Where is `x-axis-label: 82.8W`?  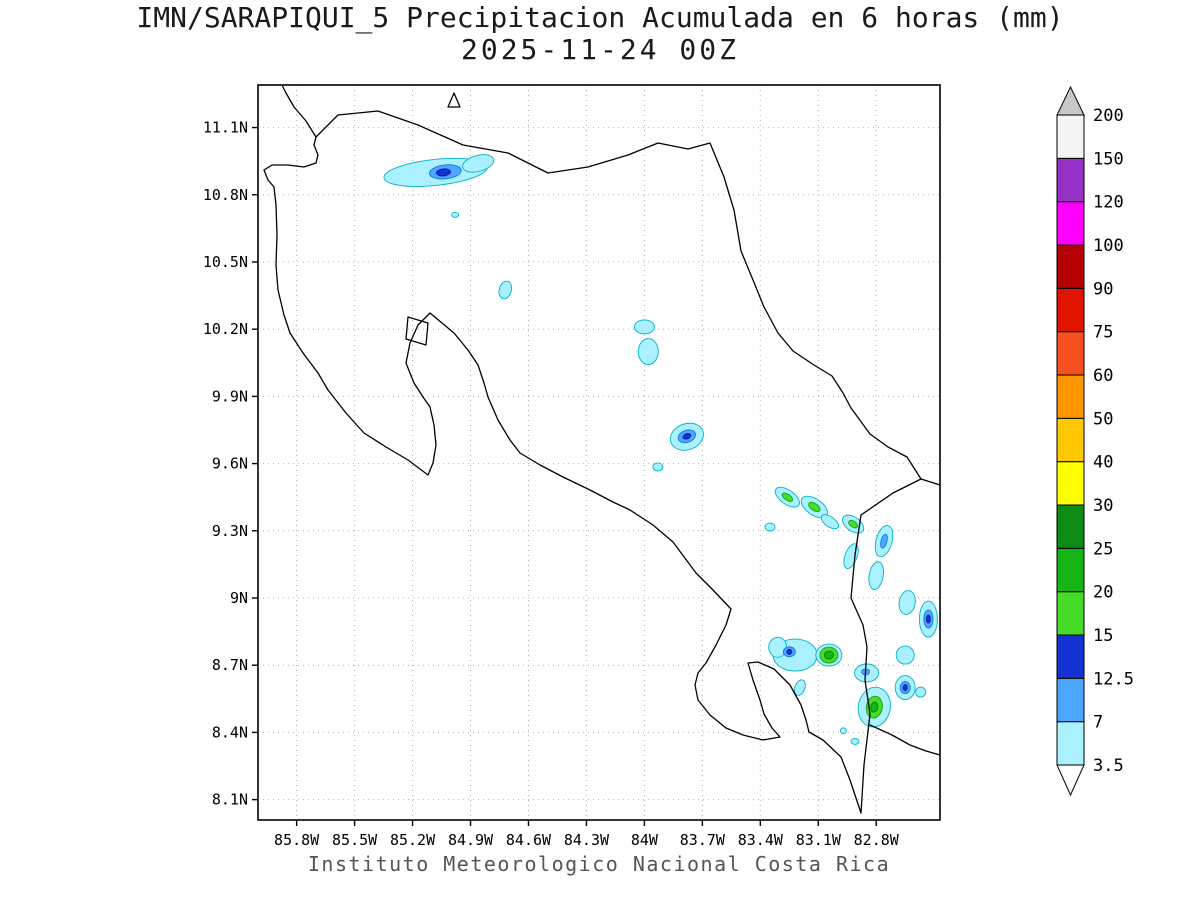
x-axis-label: 82.8W is located at coordinates (877, 840).